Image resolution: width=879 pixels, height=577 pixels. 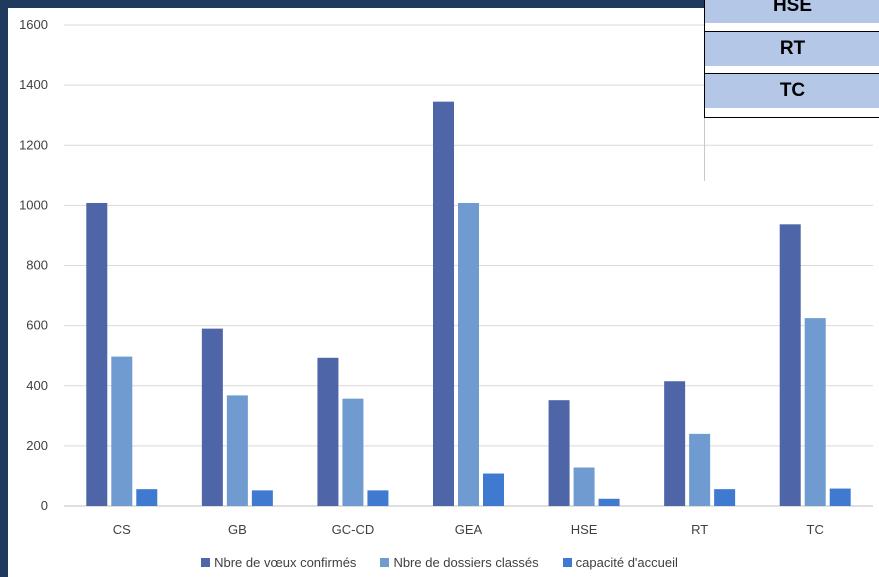 What do you see at coordinates (37, 445) in the screenshot?
I see `y-tick-label: 200` at bounding box center [37, 445].